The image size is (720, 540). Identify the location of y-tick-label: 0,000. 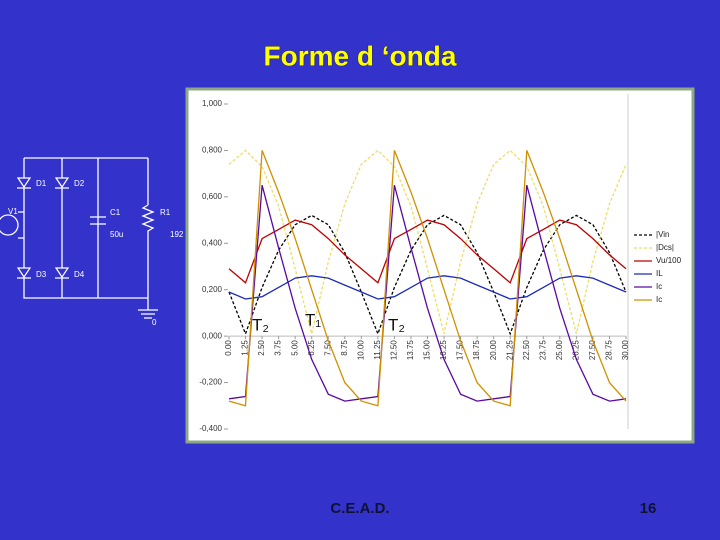
(212, 335).